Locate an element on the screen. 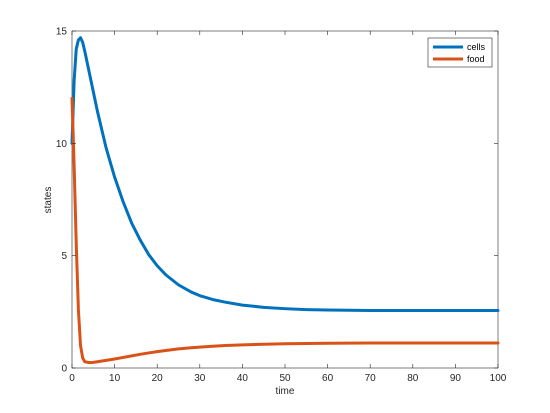 This screenshot has height=413, width=550. x-tick-label: 100 is located at coordinates (498, 378).